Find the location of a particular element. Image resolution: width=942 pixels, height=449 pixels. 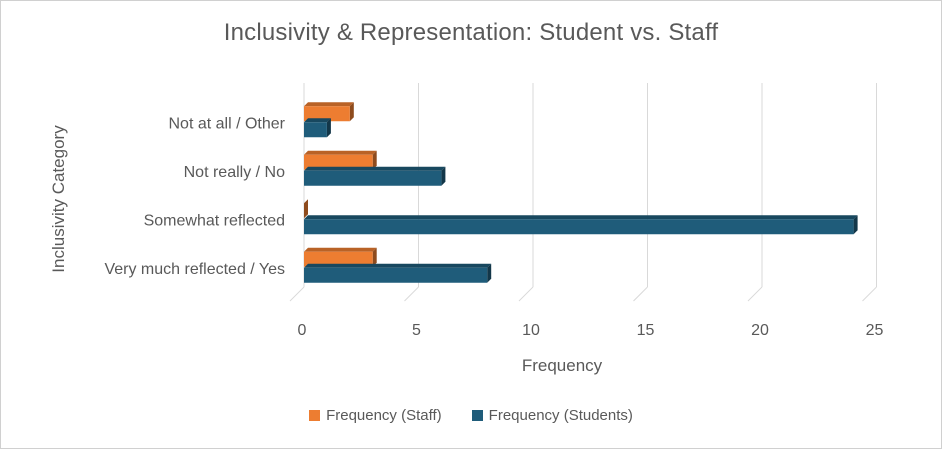

legend-label-staff: Frequency (Staff) is located at coordinates (384, 415).